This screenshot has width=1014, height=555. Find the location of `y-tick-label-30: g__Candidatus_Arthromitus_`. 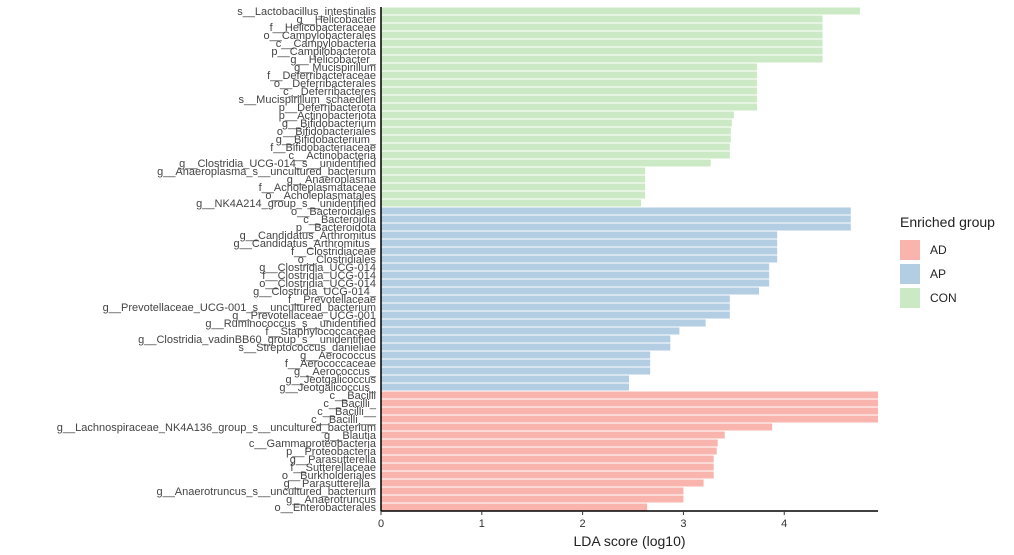

y-tick-label-30: g__Candidatus_Arthromitus_ is located at coordinates (305, 244).